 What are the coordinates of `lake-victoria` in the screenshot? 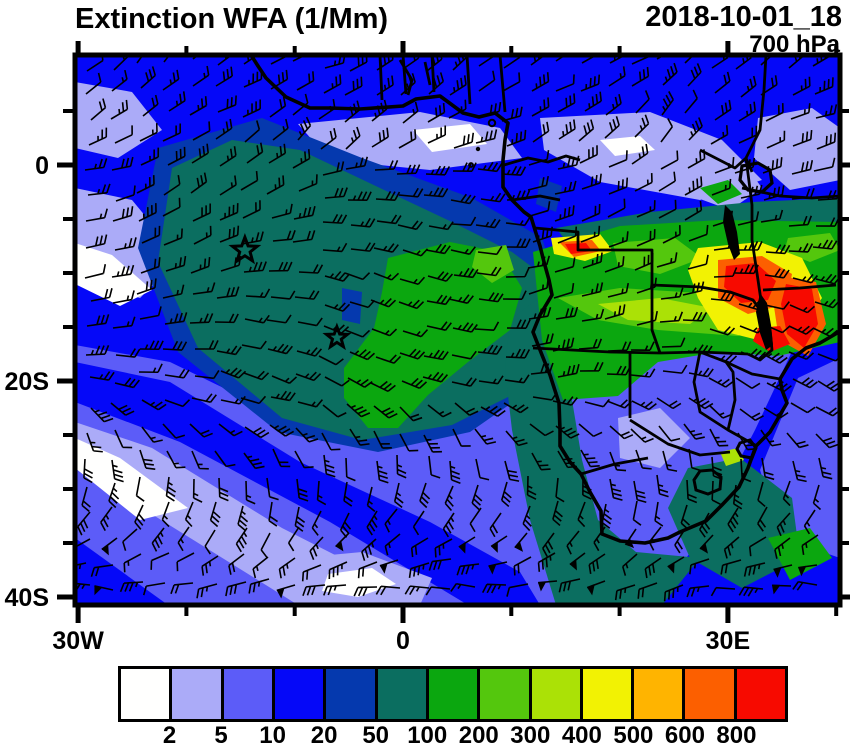 It's located at (756, 177).